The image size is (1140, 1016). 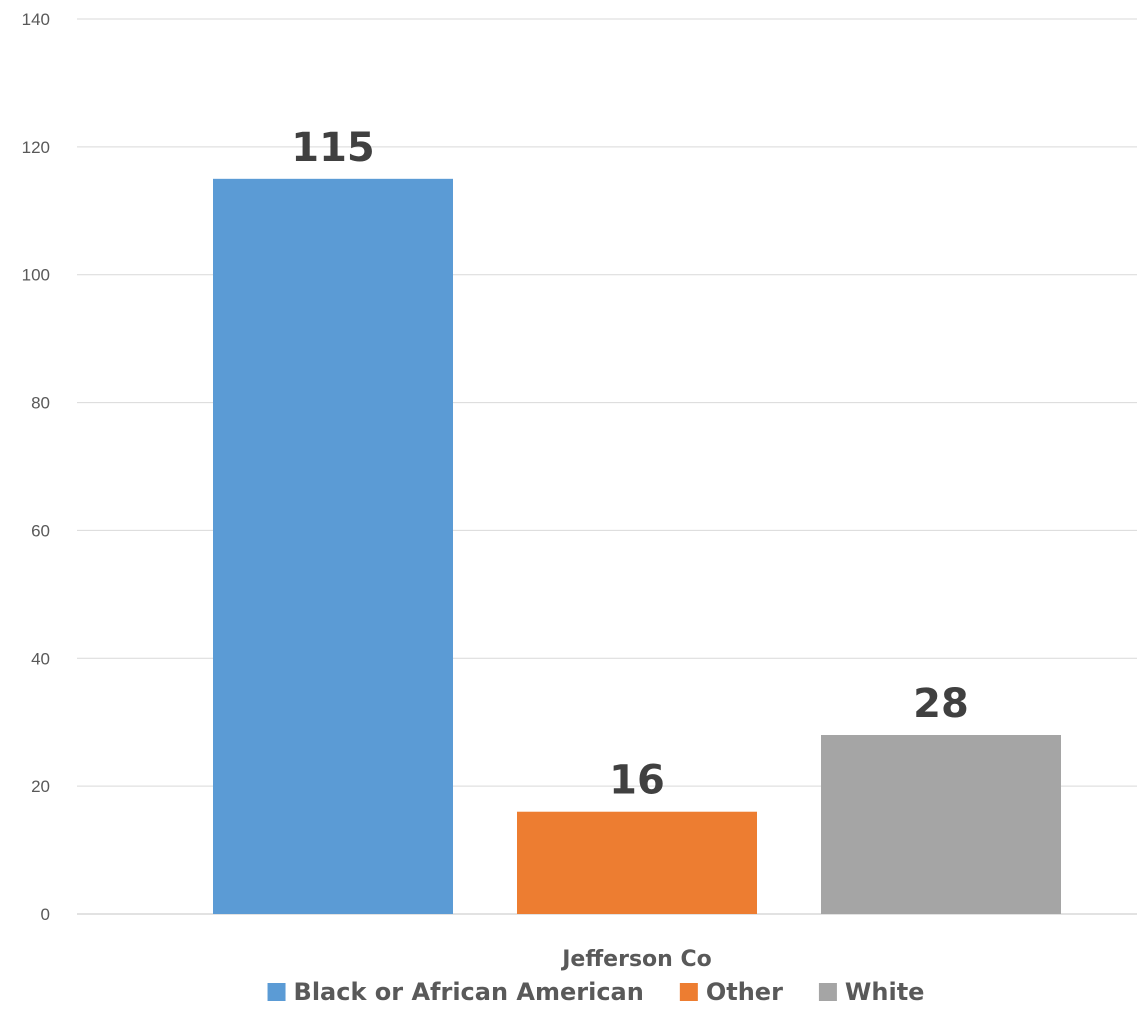 I want to click on y-tick-label: 60, so click(x=40, y=530).